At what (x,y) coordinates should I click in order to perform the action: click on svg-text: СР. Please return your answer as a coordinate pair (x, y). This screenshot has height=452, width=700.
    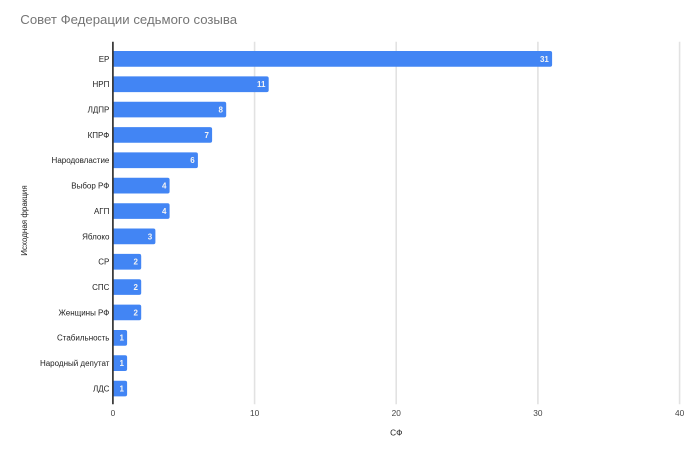
    Looking at the image, I should click on (103, 262).